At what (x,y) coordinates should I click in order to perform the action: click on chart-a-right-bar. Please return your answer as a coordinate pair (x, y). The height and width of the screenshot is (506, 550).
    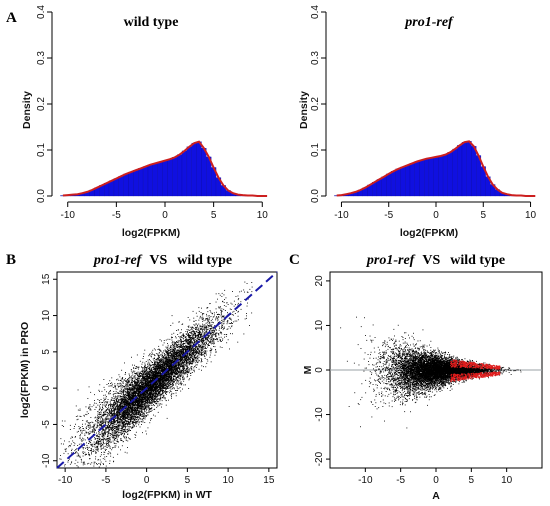
    Looking at the image, I should click on (398, 182).